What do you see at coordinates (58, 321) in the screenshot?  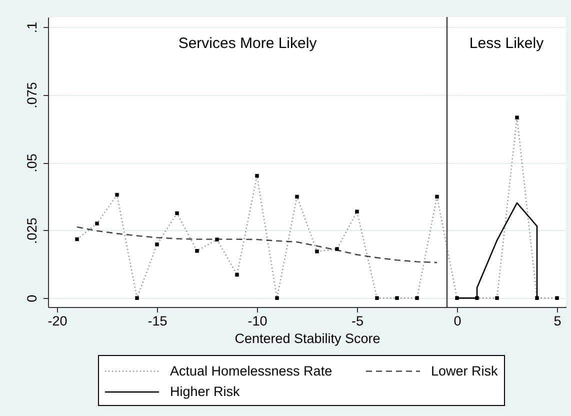 I see `x-tick-label: -20` at bounding box center [58, 321].